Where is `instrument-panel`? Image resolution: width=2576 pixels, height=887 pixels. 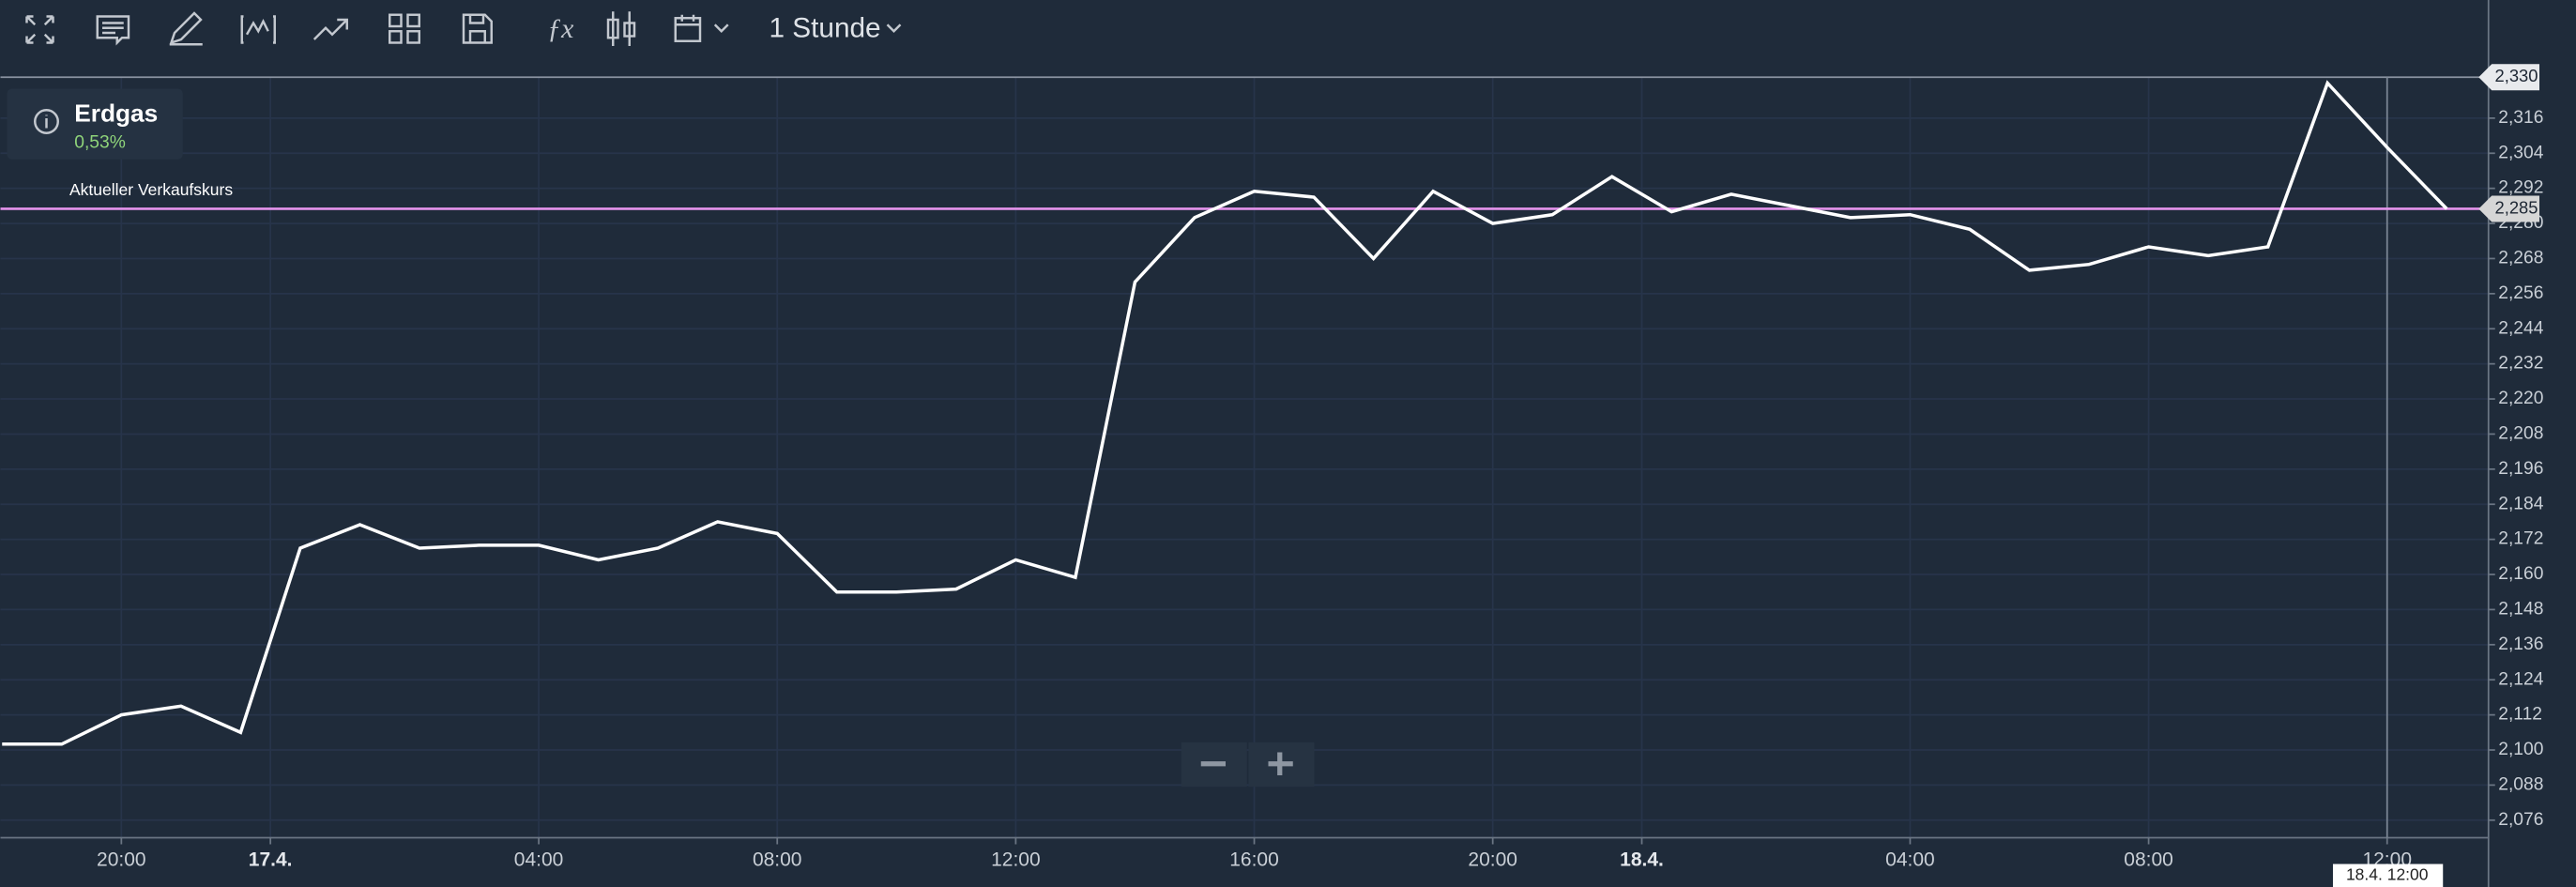
instrument-panel is located at coordinates (95, 124).